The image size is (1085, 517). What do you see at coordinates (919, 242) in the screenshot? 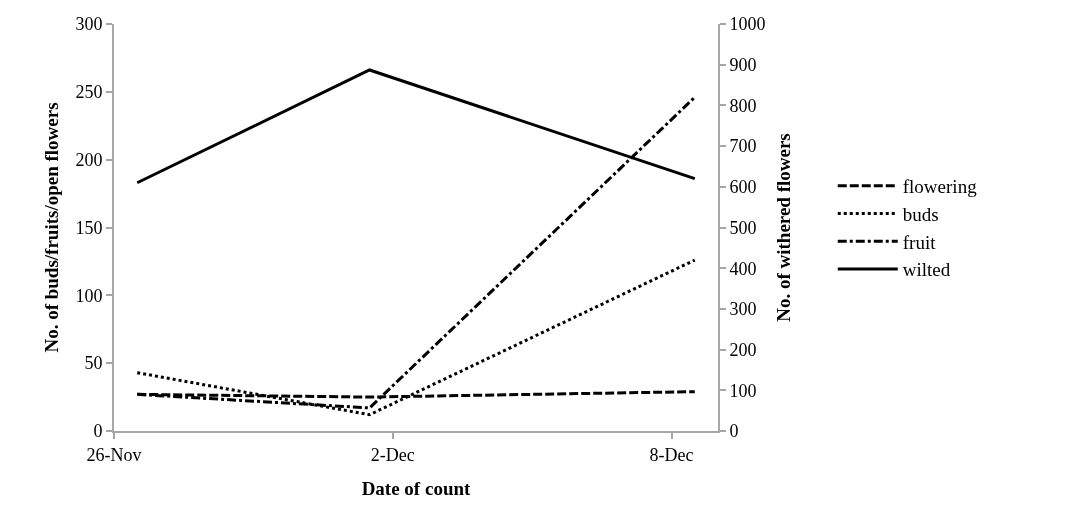
I see `legend-label: fruit` at bounding box center [919, 242].